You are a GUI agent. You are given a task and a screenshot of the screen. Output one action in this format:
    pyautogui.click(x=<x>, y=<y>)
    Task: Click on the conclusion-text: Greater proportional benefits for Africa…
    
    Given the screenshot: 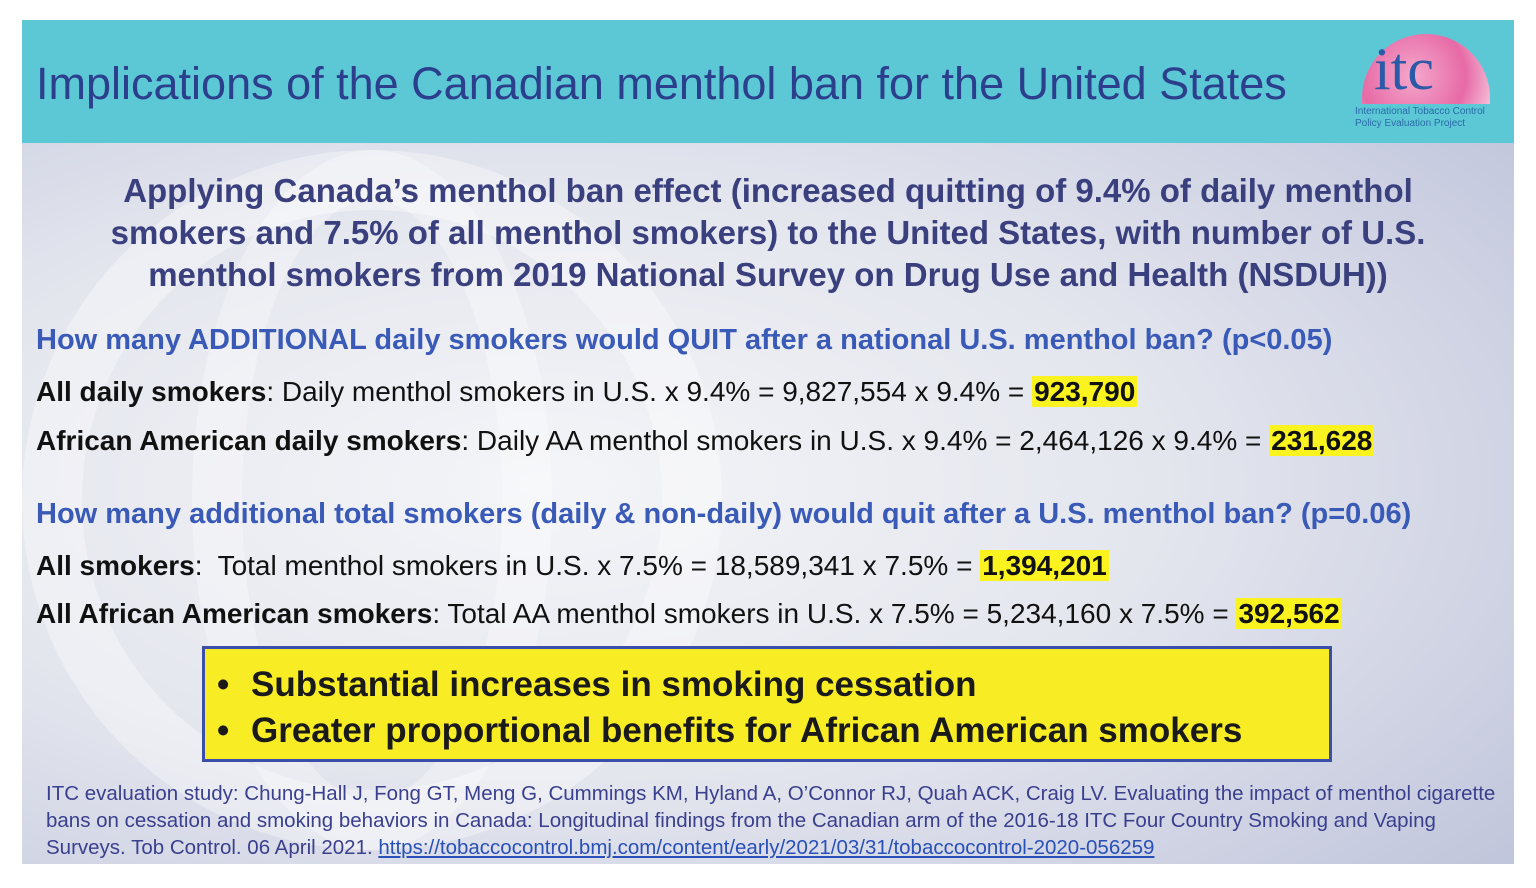 What is the action you would take?
    pyautogui.click(x=747, y=730)
    